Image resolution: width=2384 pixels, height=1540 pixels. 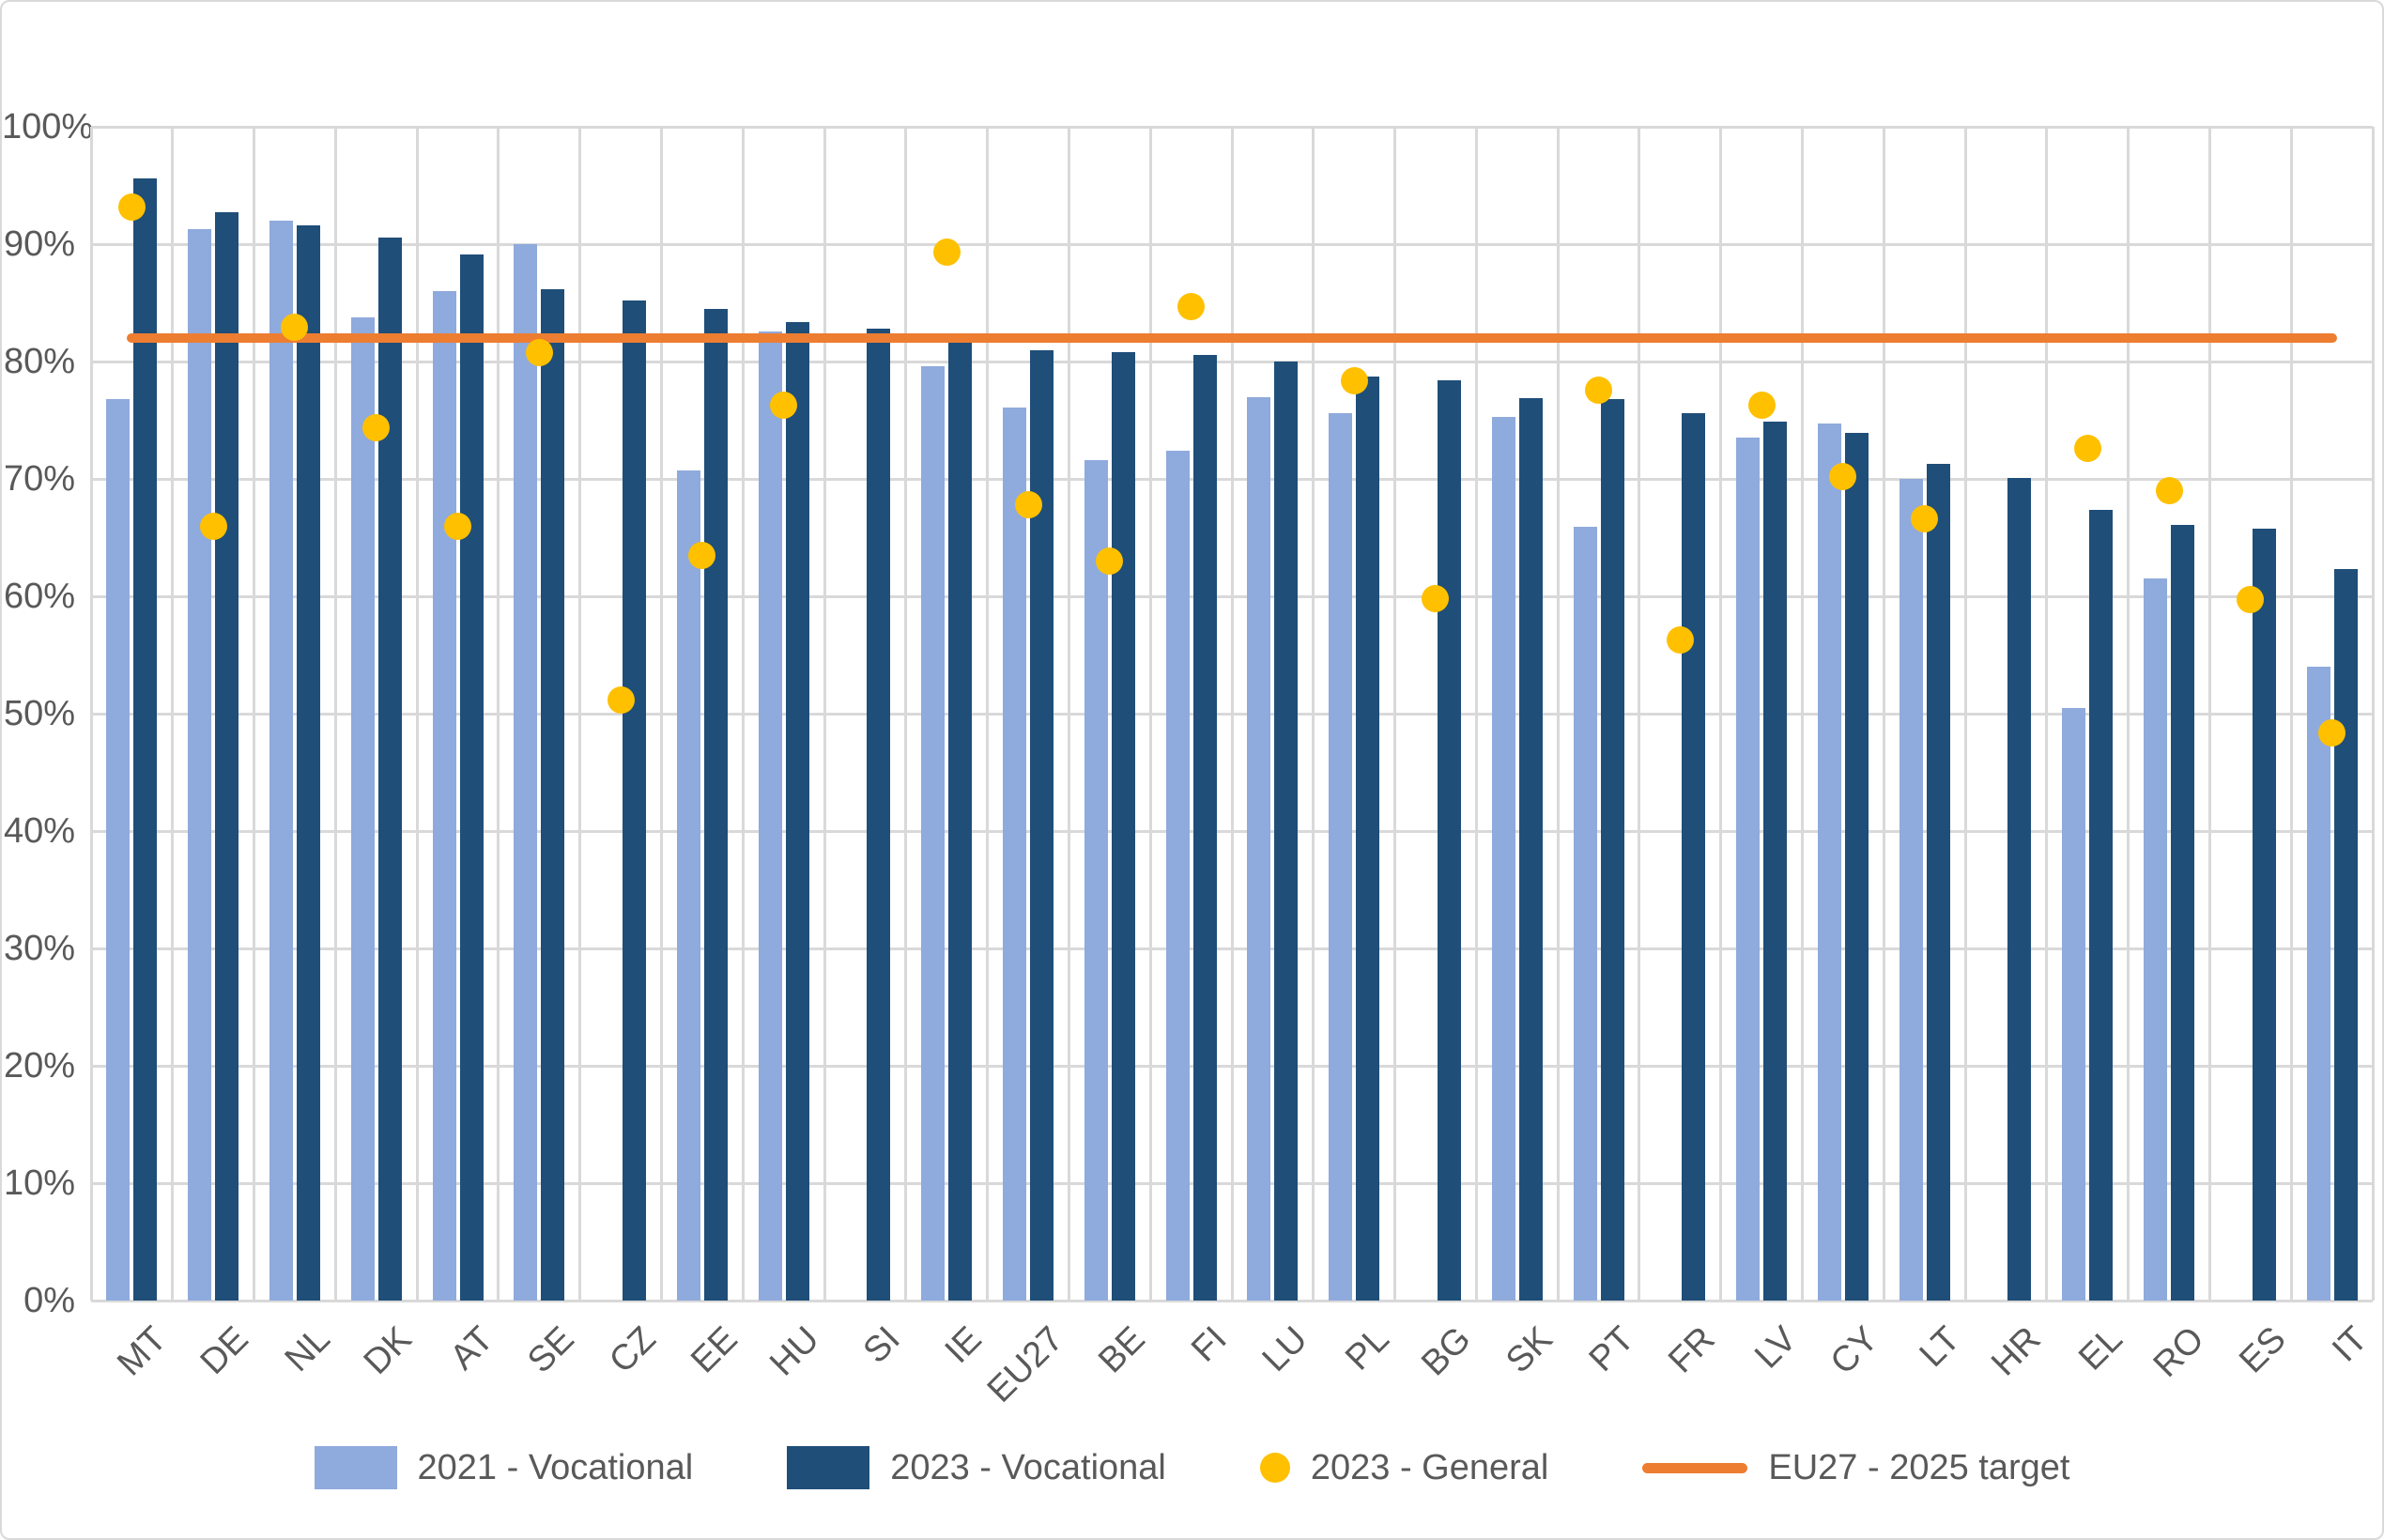 What do you see at coordinates (688, 885) in the screenshot?
I see `bar-2021-vocational-EE` at bounding box center [688, 885].